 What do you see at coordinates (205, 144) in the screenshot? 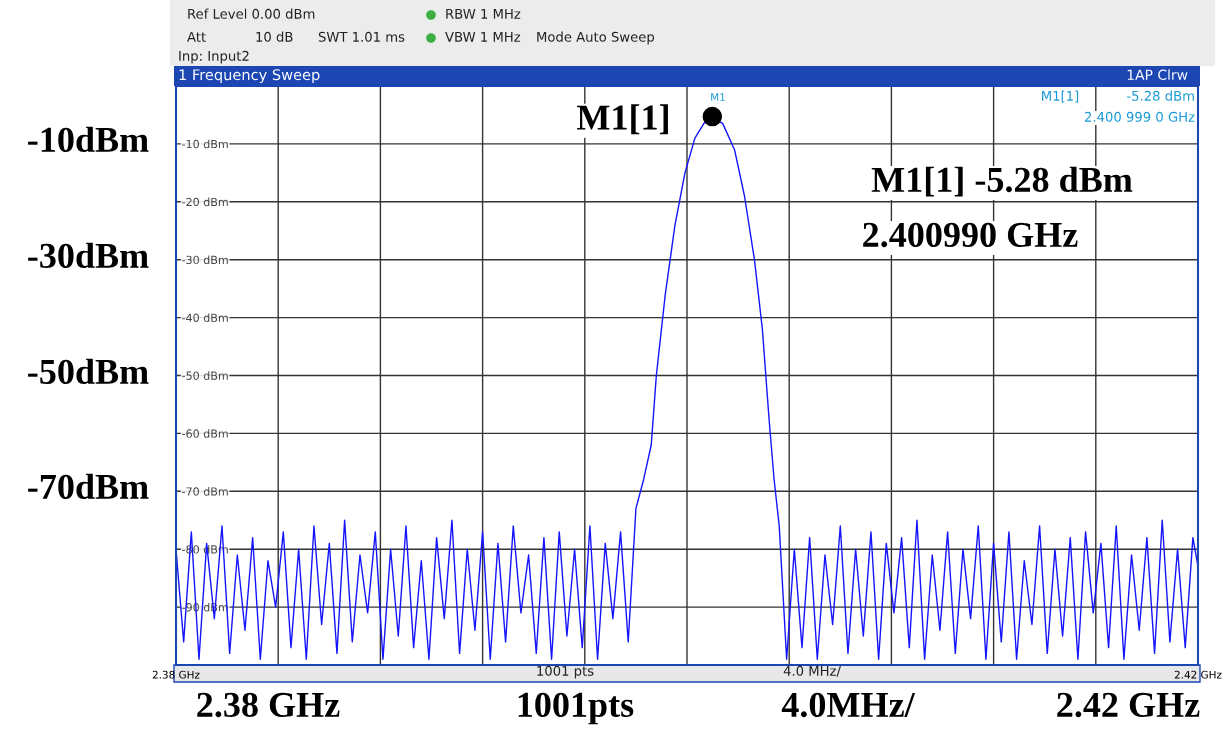
I see `y-tick-label: -10 dBm` at bounding box center [205, 144].